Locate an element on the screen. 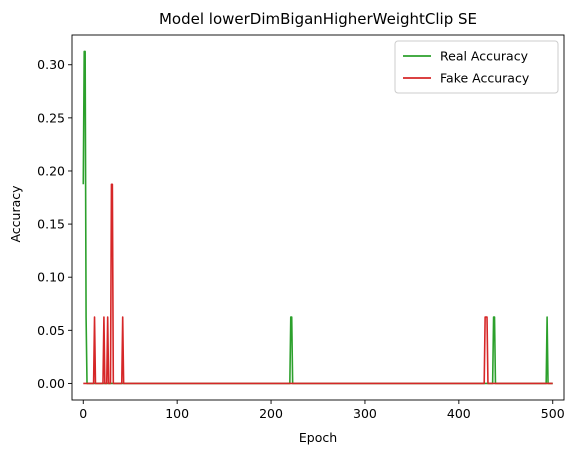  x-axis-label: Epoch is located at coordinates (318, 437).